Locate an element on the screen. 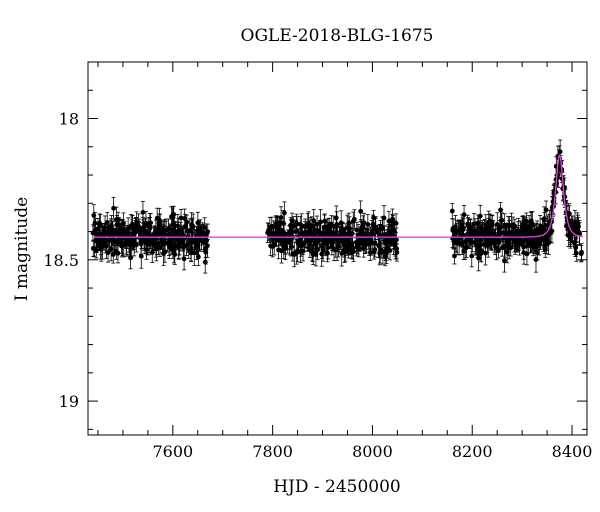 This screenshot has height=512, width=600. x-tick-label: 8200 is located at coordinates (472, 451).